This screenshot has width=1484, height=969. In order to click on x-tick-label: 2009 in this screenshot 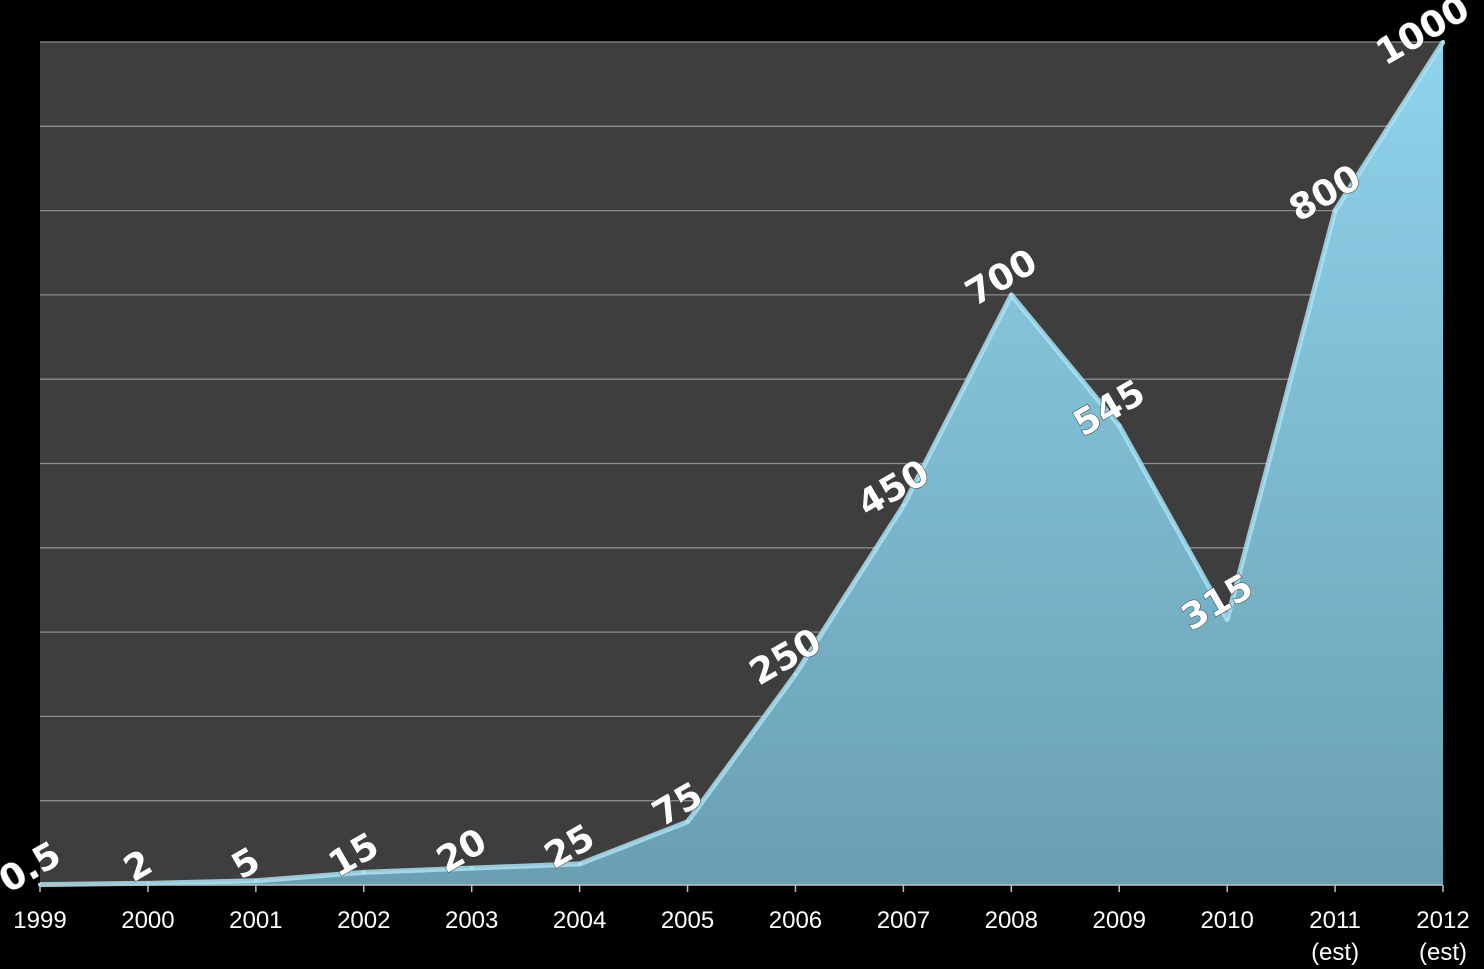, I will do `click(1119, 920)`.